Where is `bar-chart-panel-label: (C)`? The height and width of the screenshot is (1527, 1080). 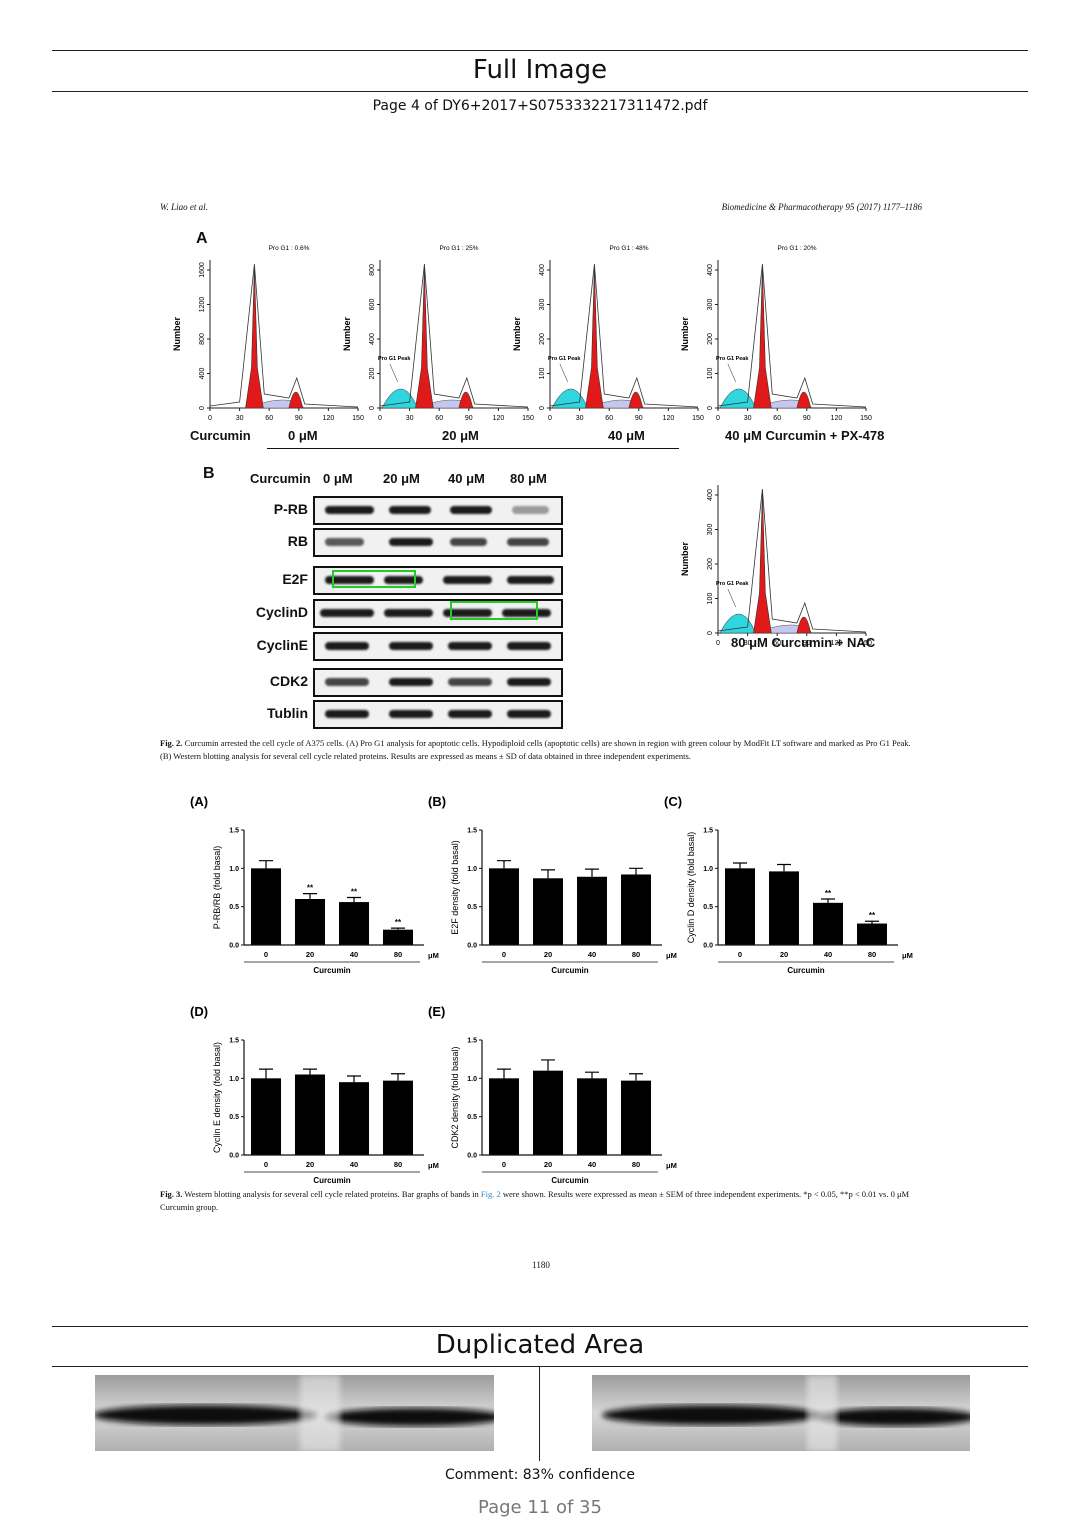 bar-chart-panel-label: (C) is located at coordinates (673, 801).